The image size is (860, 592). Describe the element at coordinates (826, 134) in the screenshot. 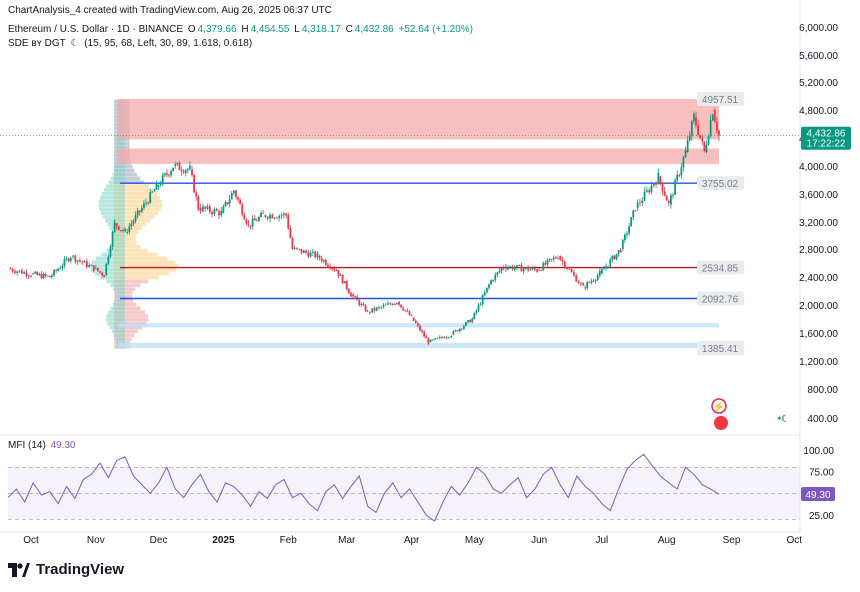

I see `last-price-label: 4,432.86` at that location.